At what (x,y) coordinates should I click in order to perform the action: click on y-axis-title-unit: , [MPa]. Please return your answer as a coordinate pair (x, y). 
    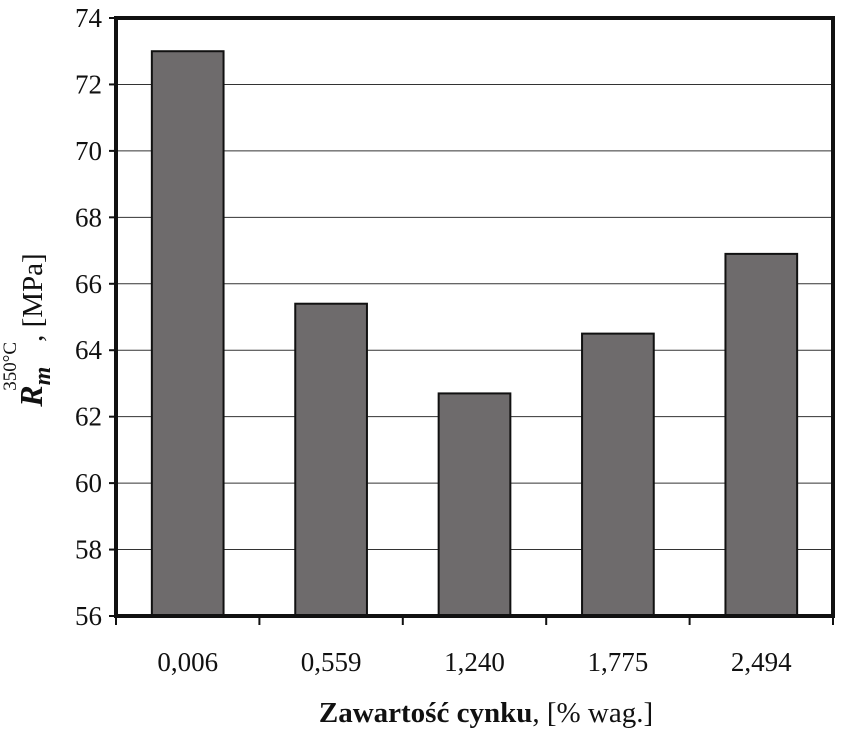
    Looking at the image, I should click on (33, 297).